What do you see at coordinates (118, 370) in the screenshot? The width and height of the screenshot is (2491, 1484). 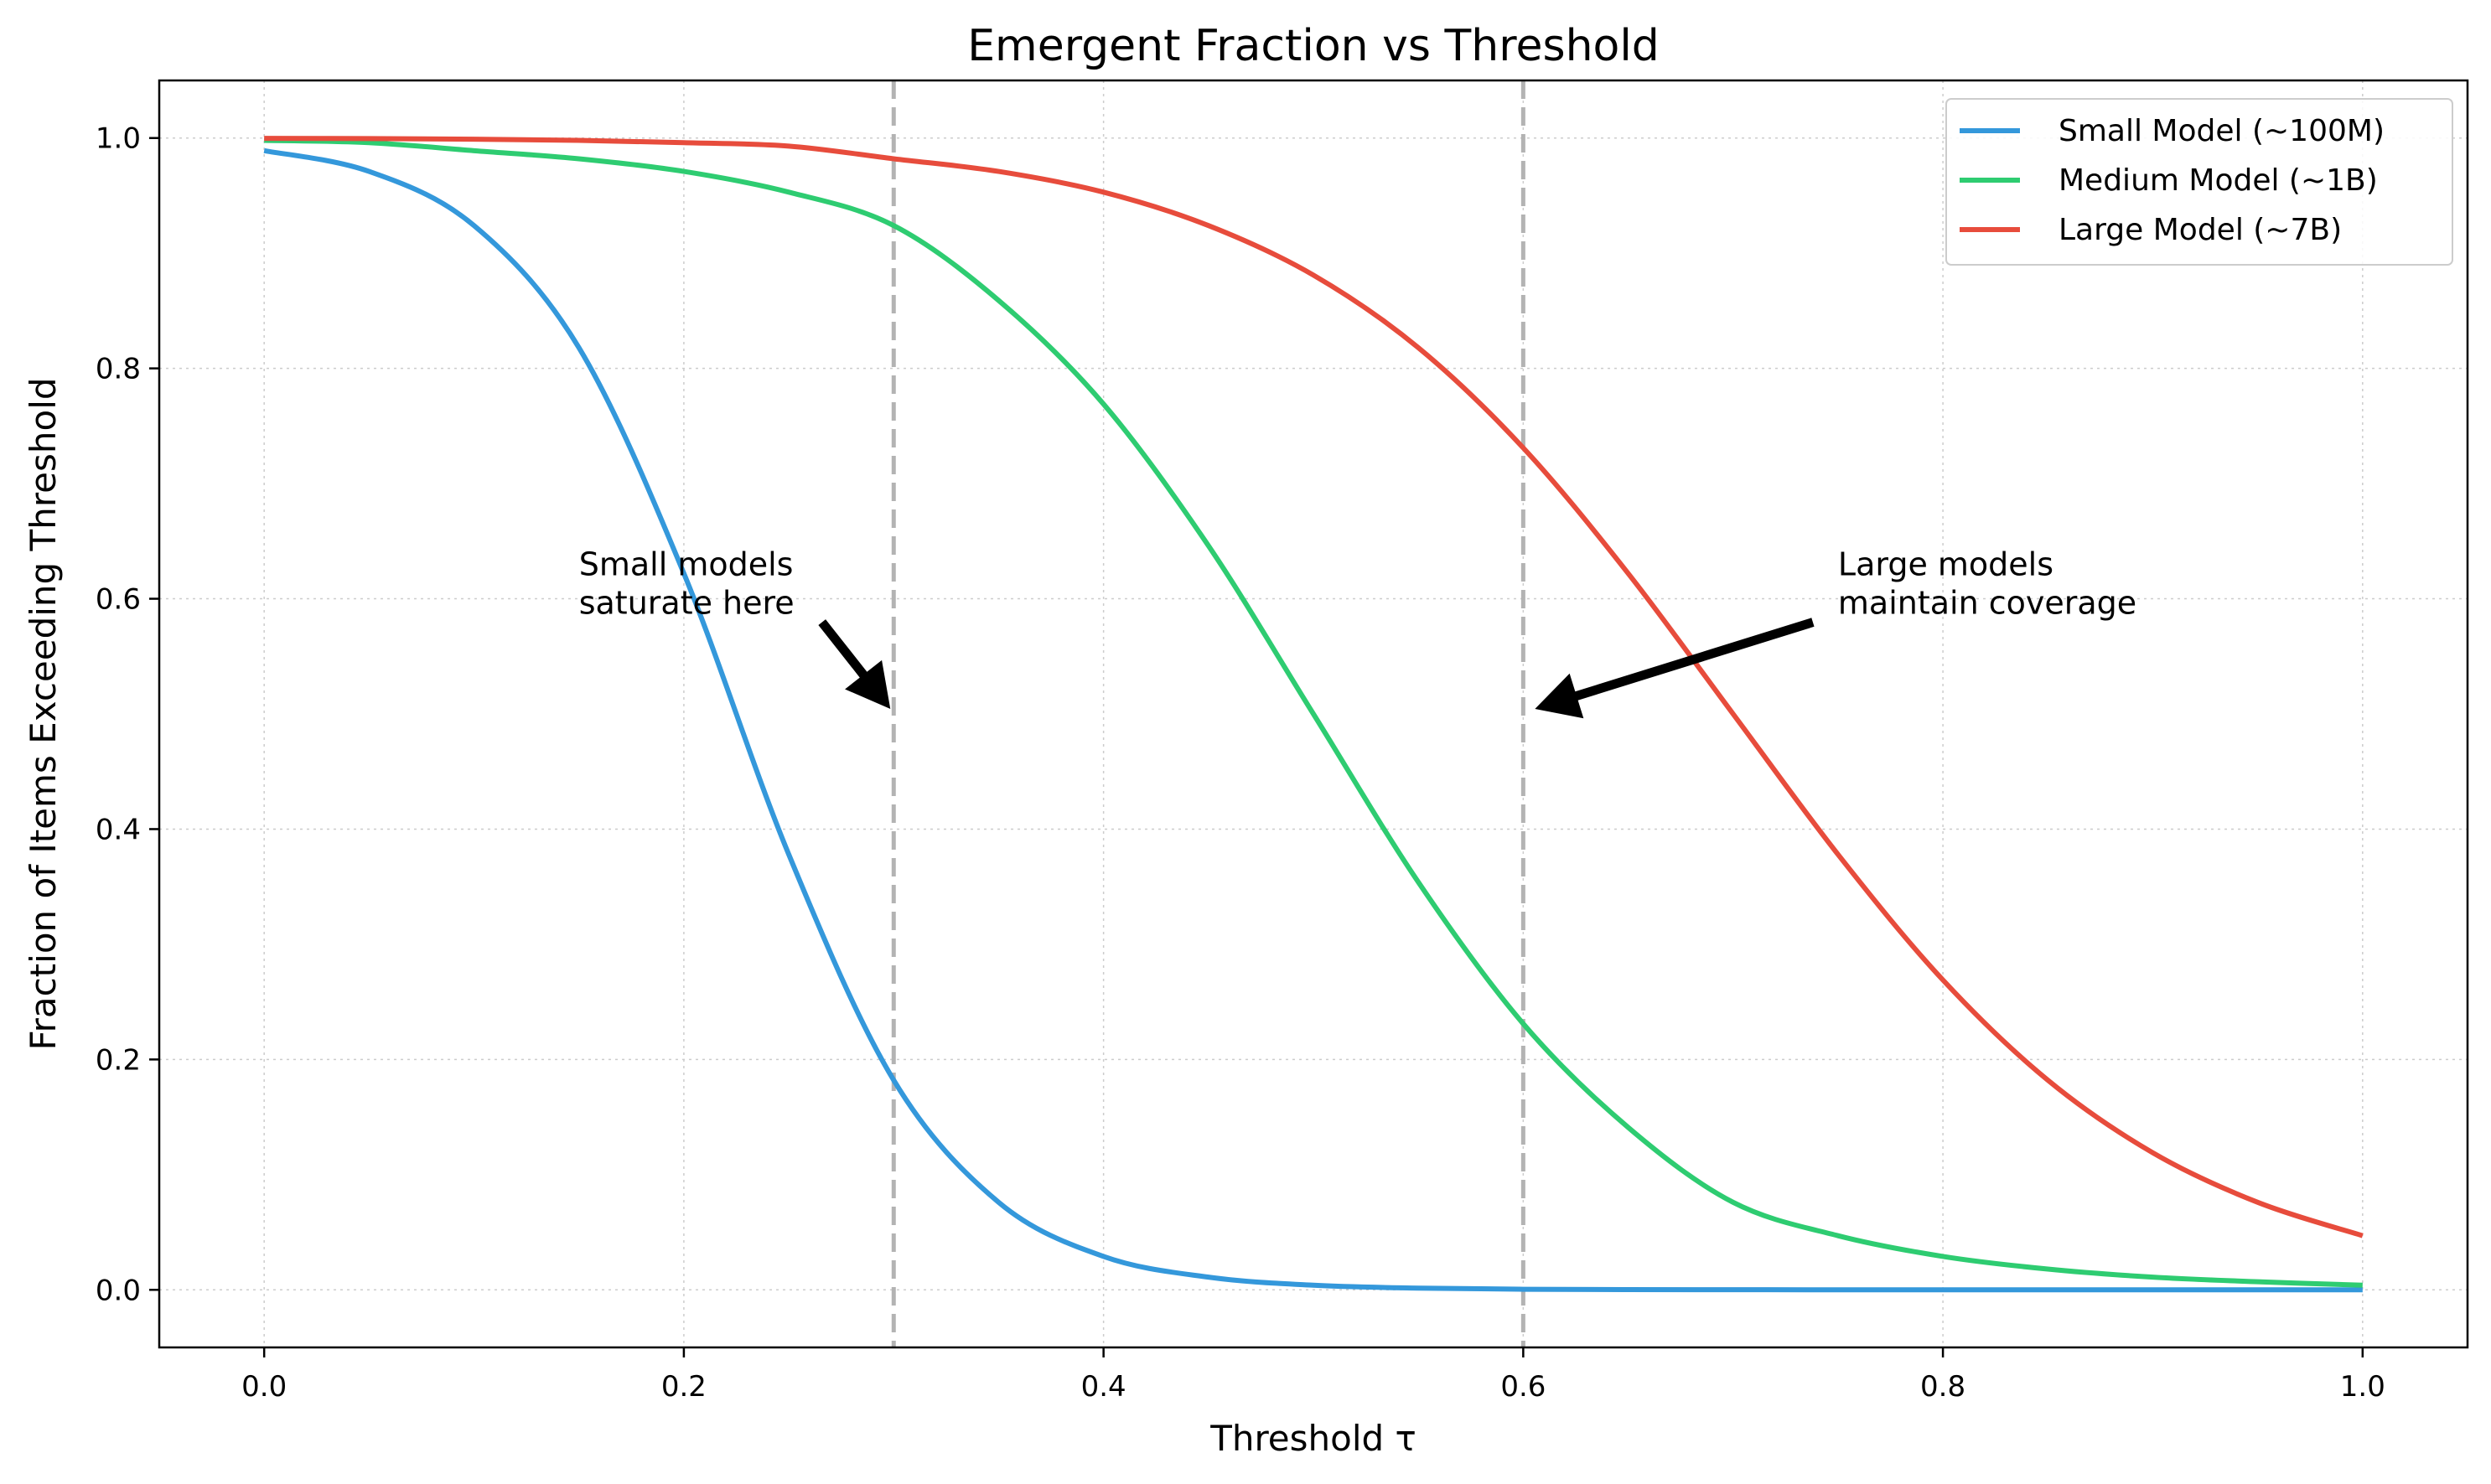 I see `y-tick-label: 0.8` at bounding box center [118, 370].